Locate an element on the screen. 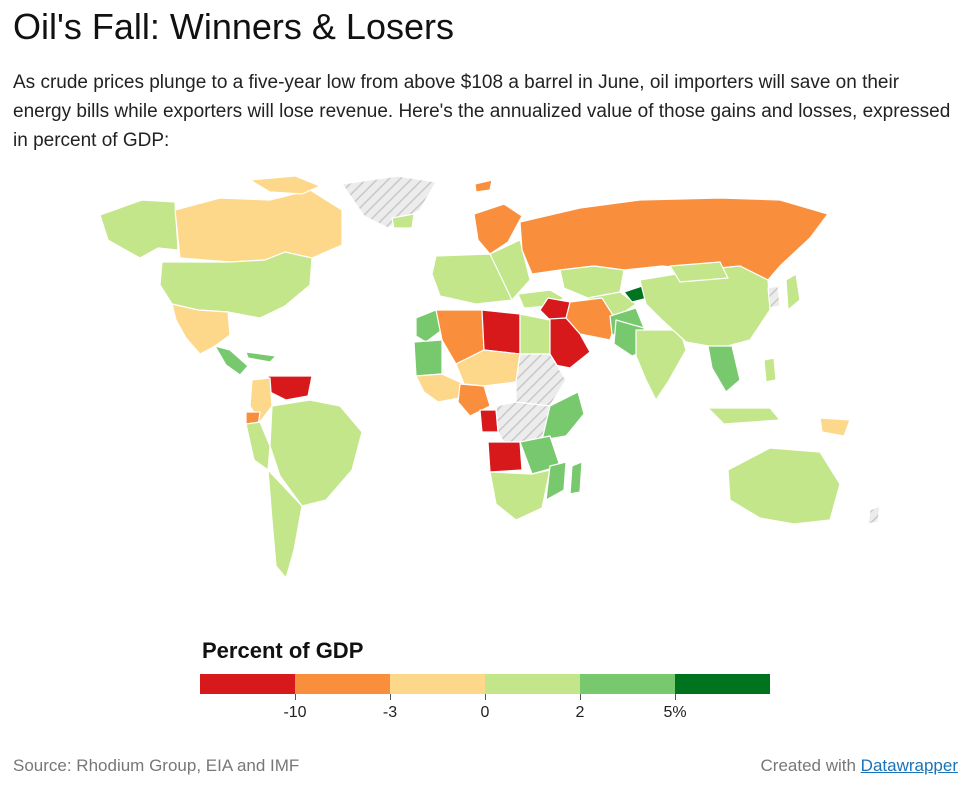 This screenshot has height=798, width=970. peru is located at coordinates (258, 446).